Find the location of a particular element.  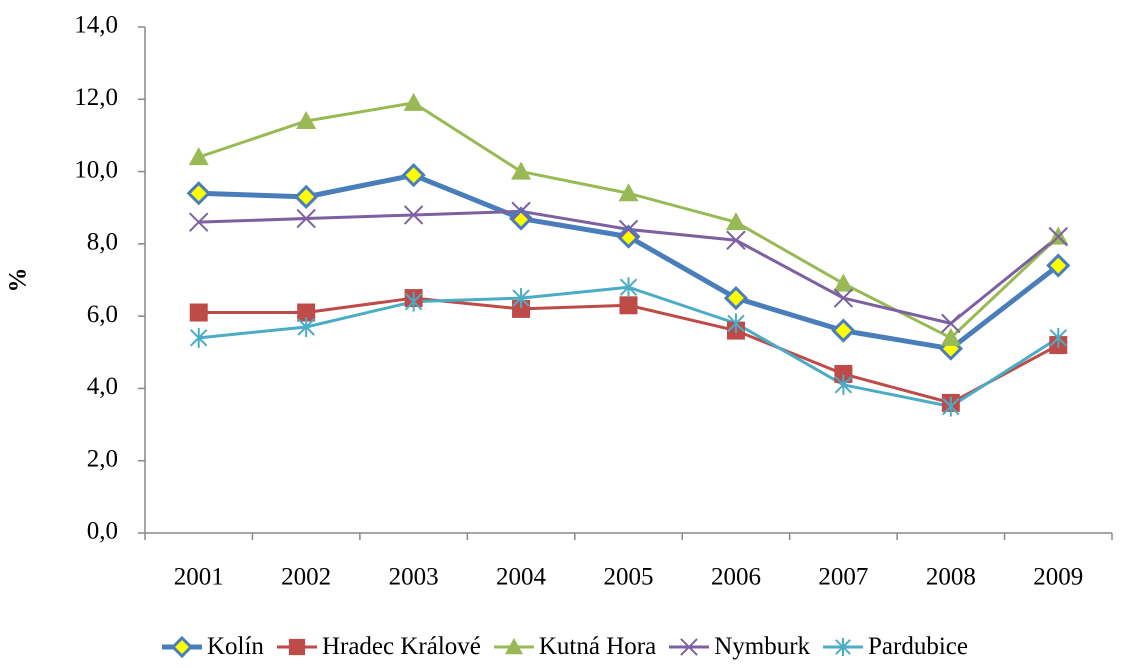

x-tick-label: 2003 is located at coordinates (414, 577).